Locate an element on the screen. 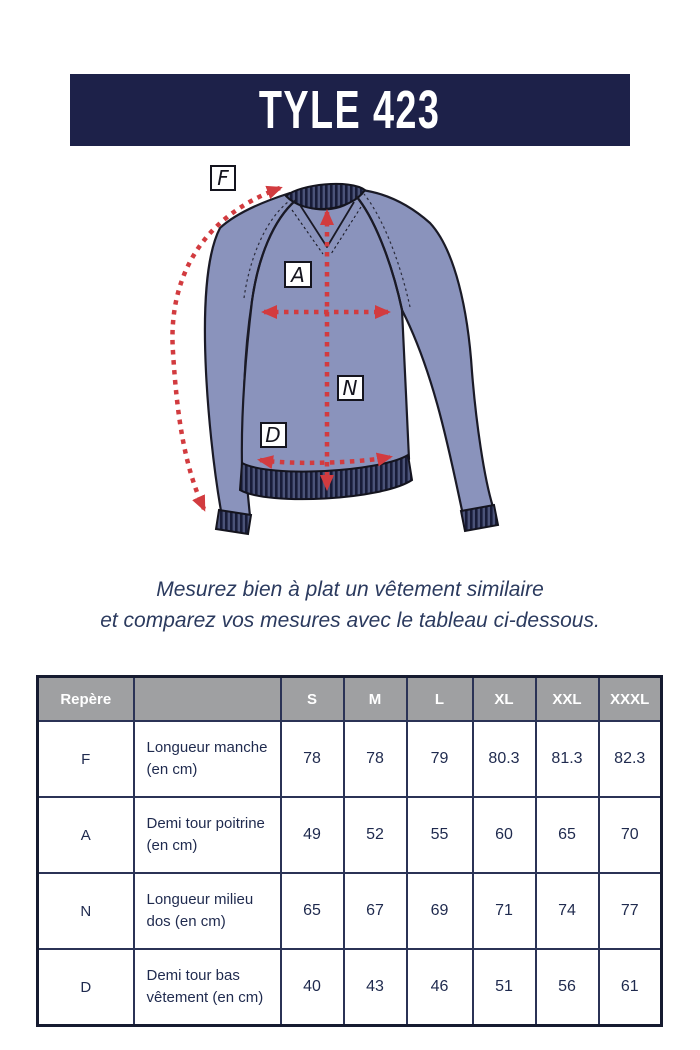  cell-value: 77 is located at coordinates (630, 911).